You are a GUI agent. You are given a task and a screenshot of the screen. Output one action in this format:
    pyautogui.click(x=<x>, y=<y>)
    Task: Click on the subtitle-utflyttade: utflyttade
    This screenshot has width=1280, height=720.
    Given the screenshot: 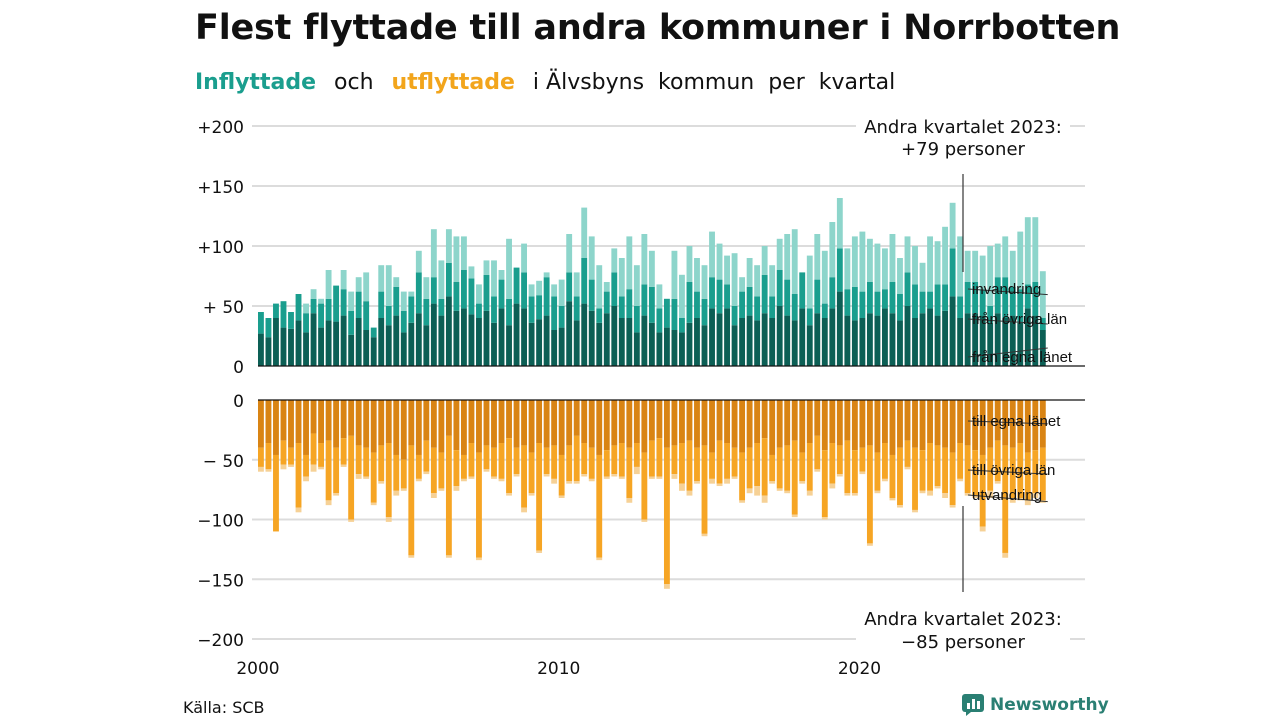 What is the action you would take?
    pyautogui.click(x=453, y=82)
    